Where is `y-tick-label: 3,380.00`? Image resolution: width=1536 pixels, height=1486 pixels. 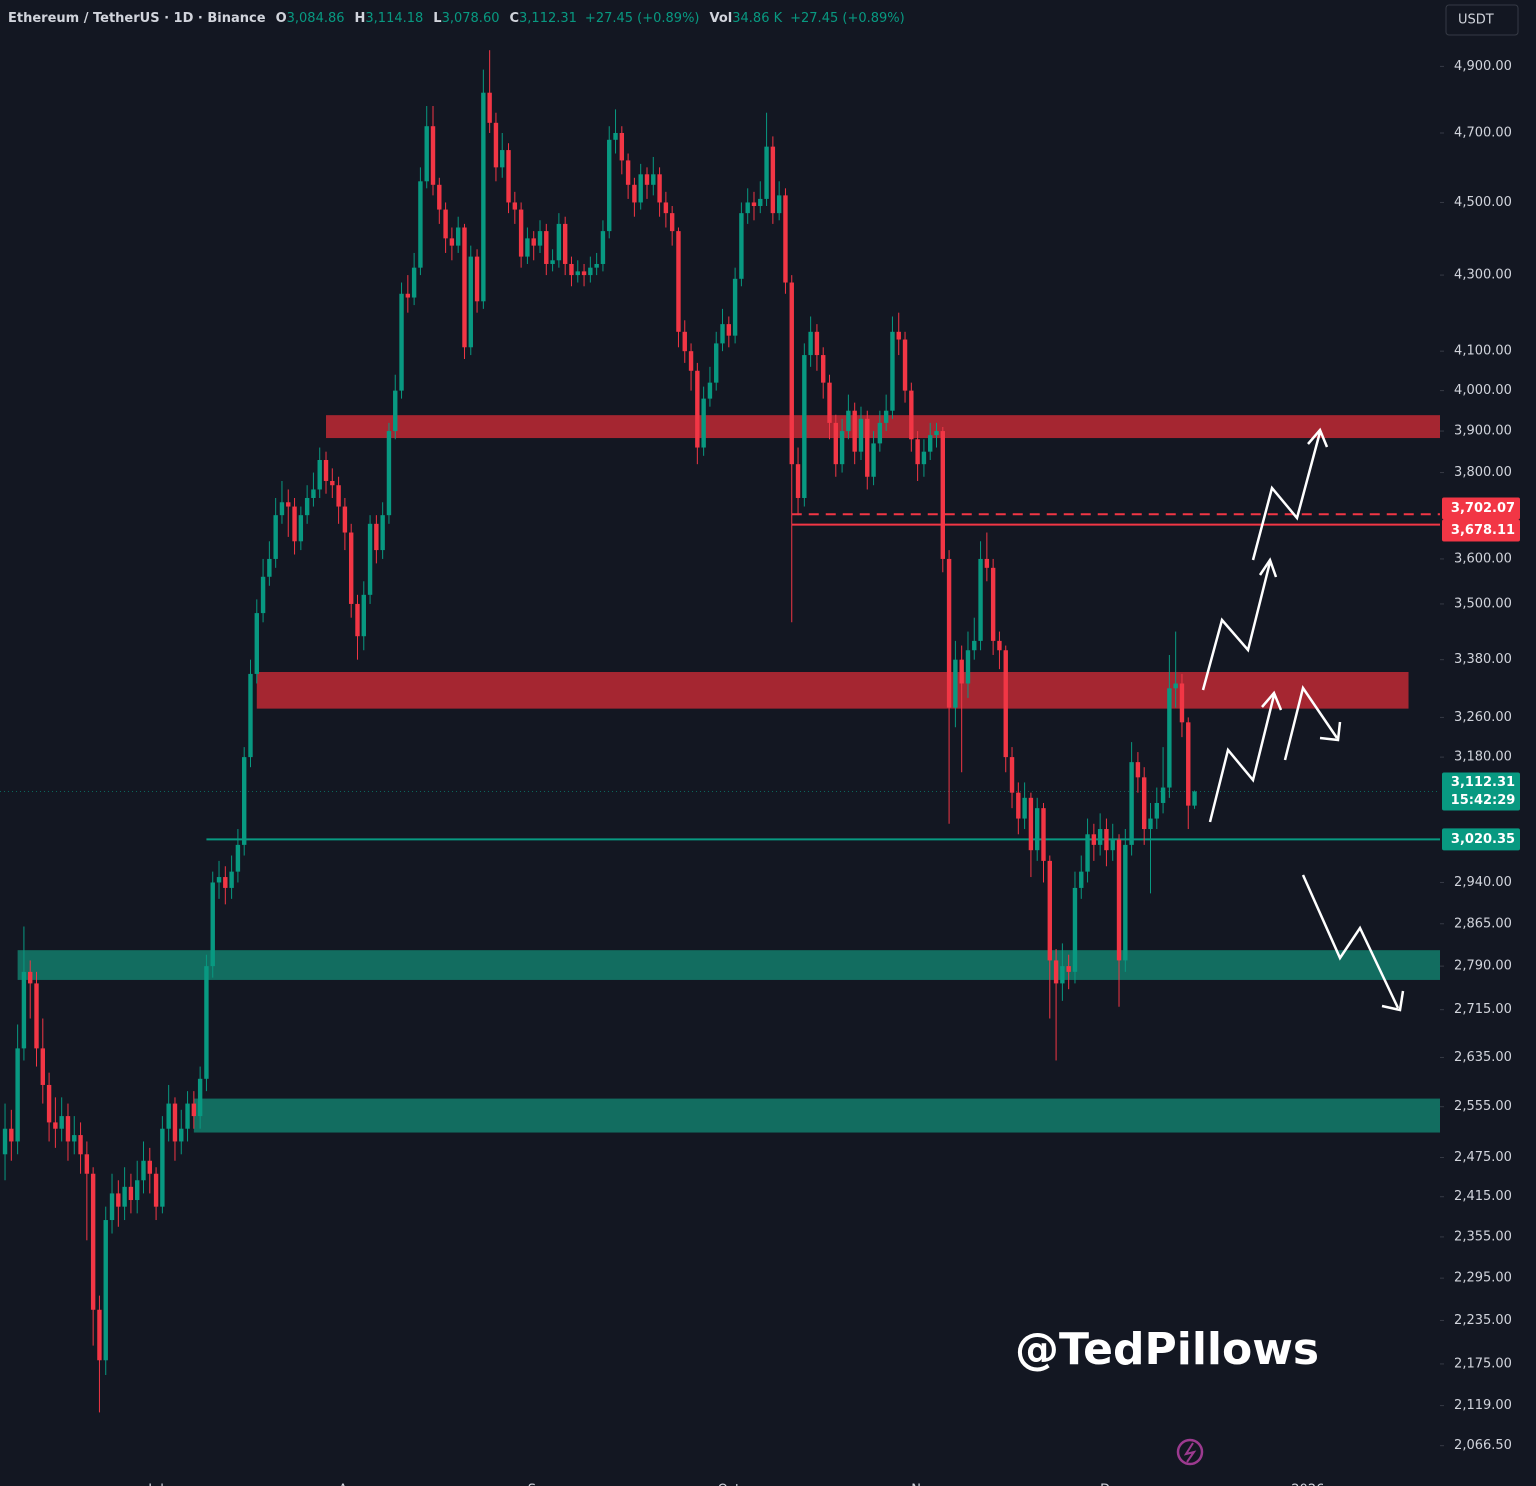
y-tick-label: 3,380.00 is located at coordinates (1483, 659).